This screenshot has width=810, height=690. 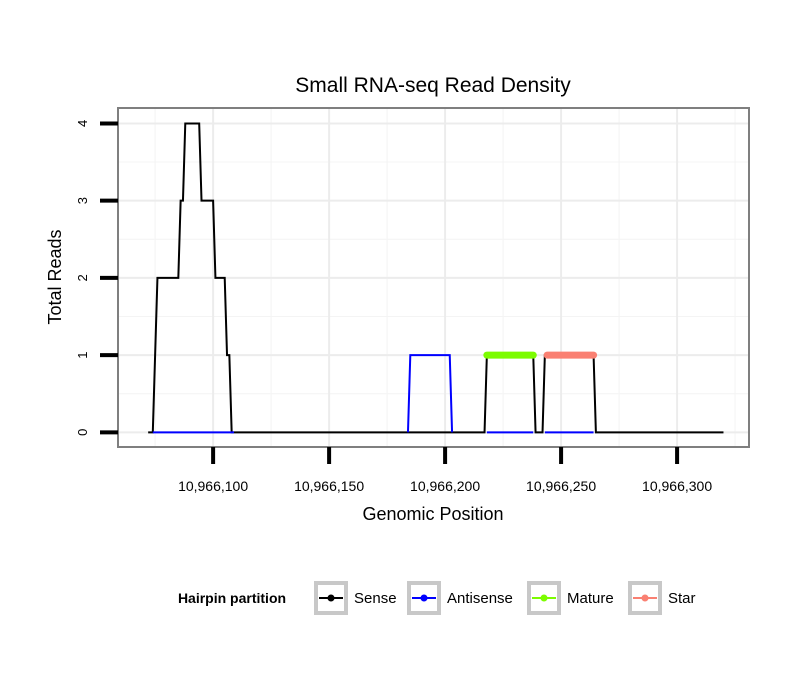 I want to click on legend-entry-antisense: Antisense, so click(x=460, y=598).